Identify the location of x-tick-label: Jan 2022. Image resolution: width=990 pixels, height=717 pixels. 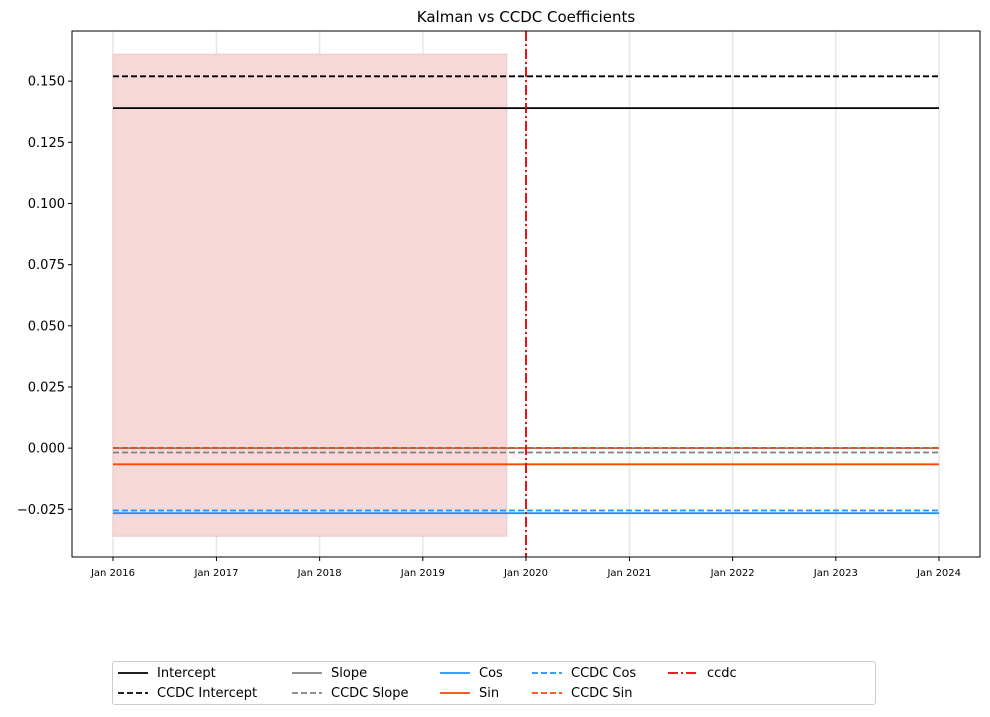
(732, 573).